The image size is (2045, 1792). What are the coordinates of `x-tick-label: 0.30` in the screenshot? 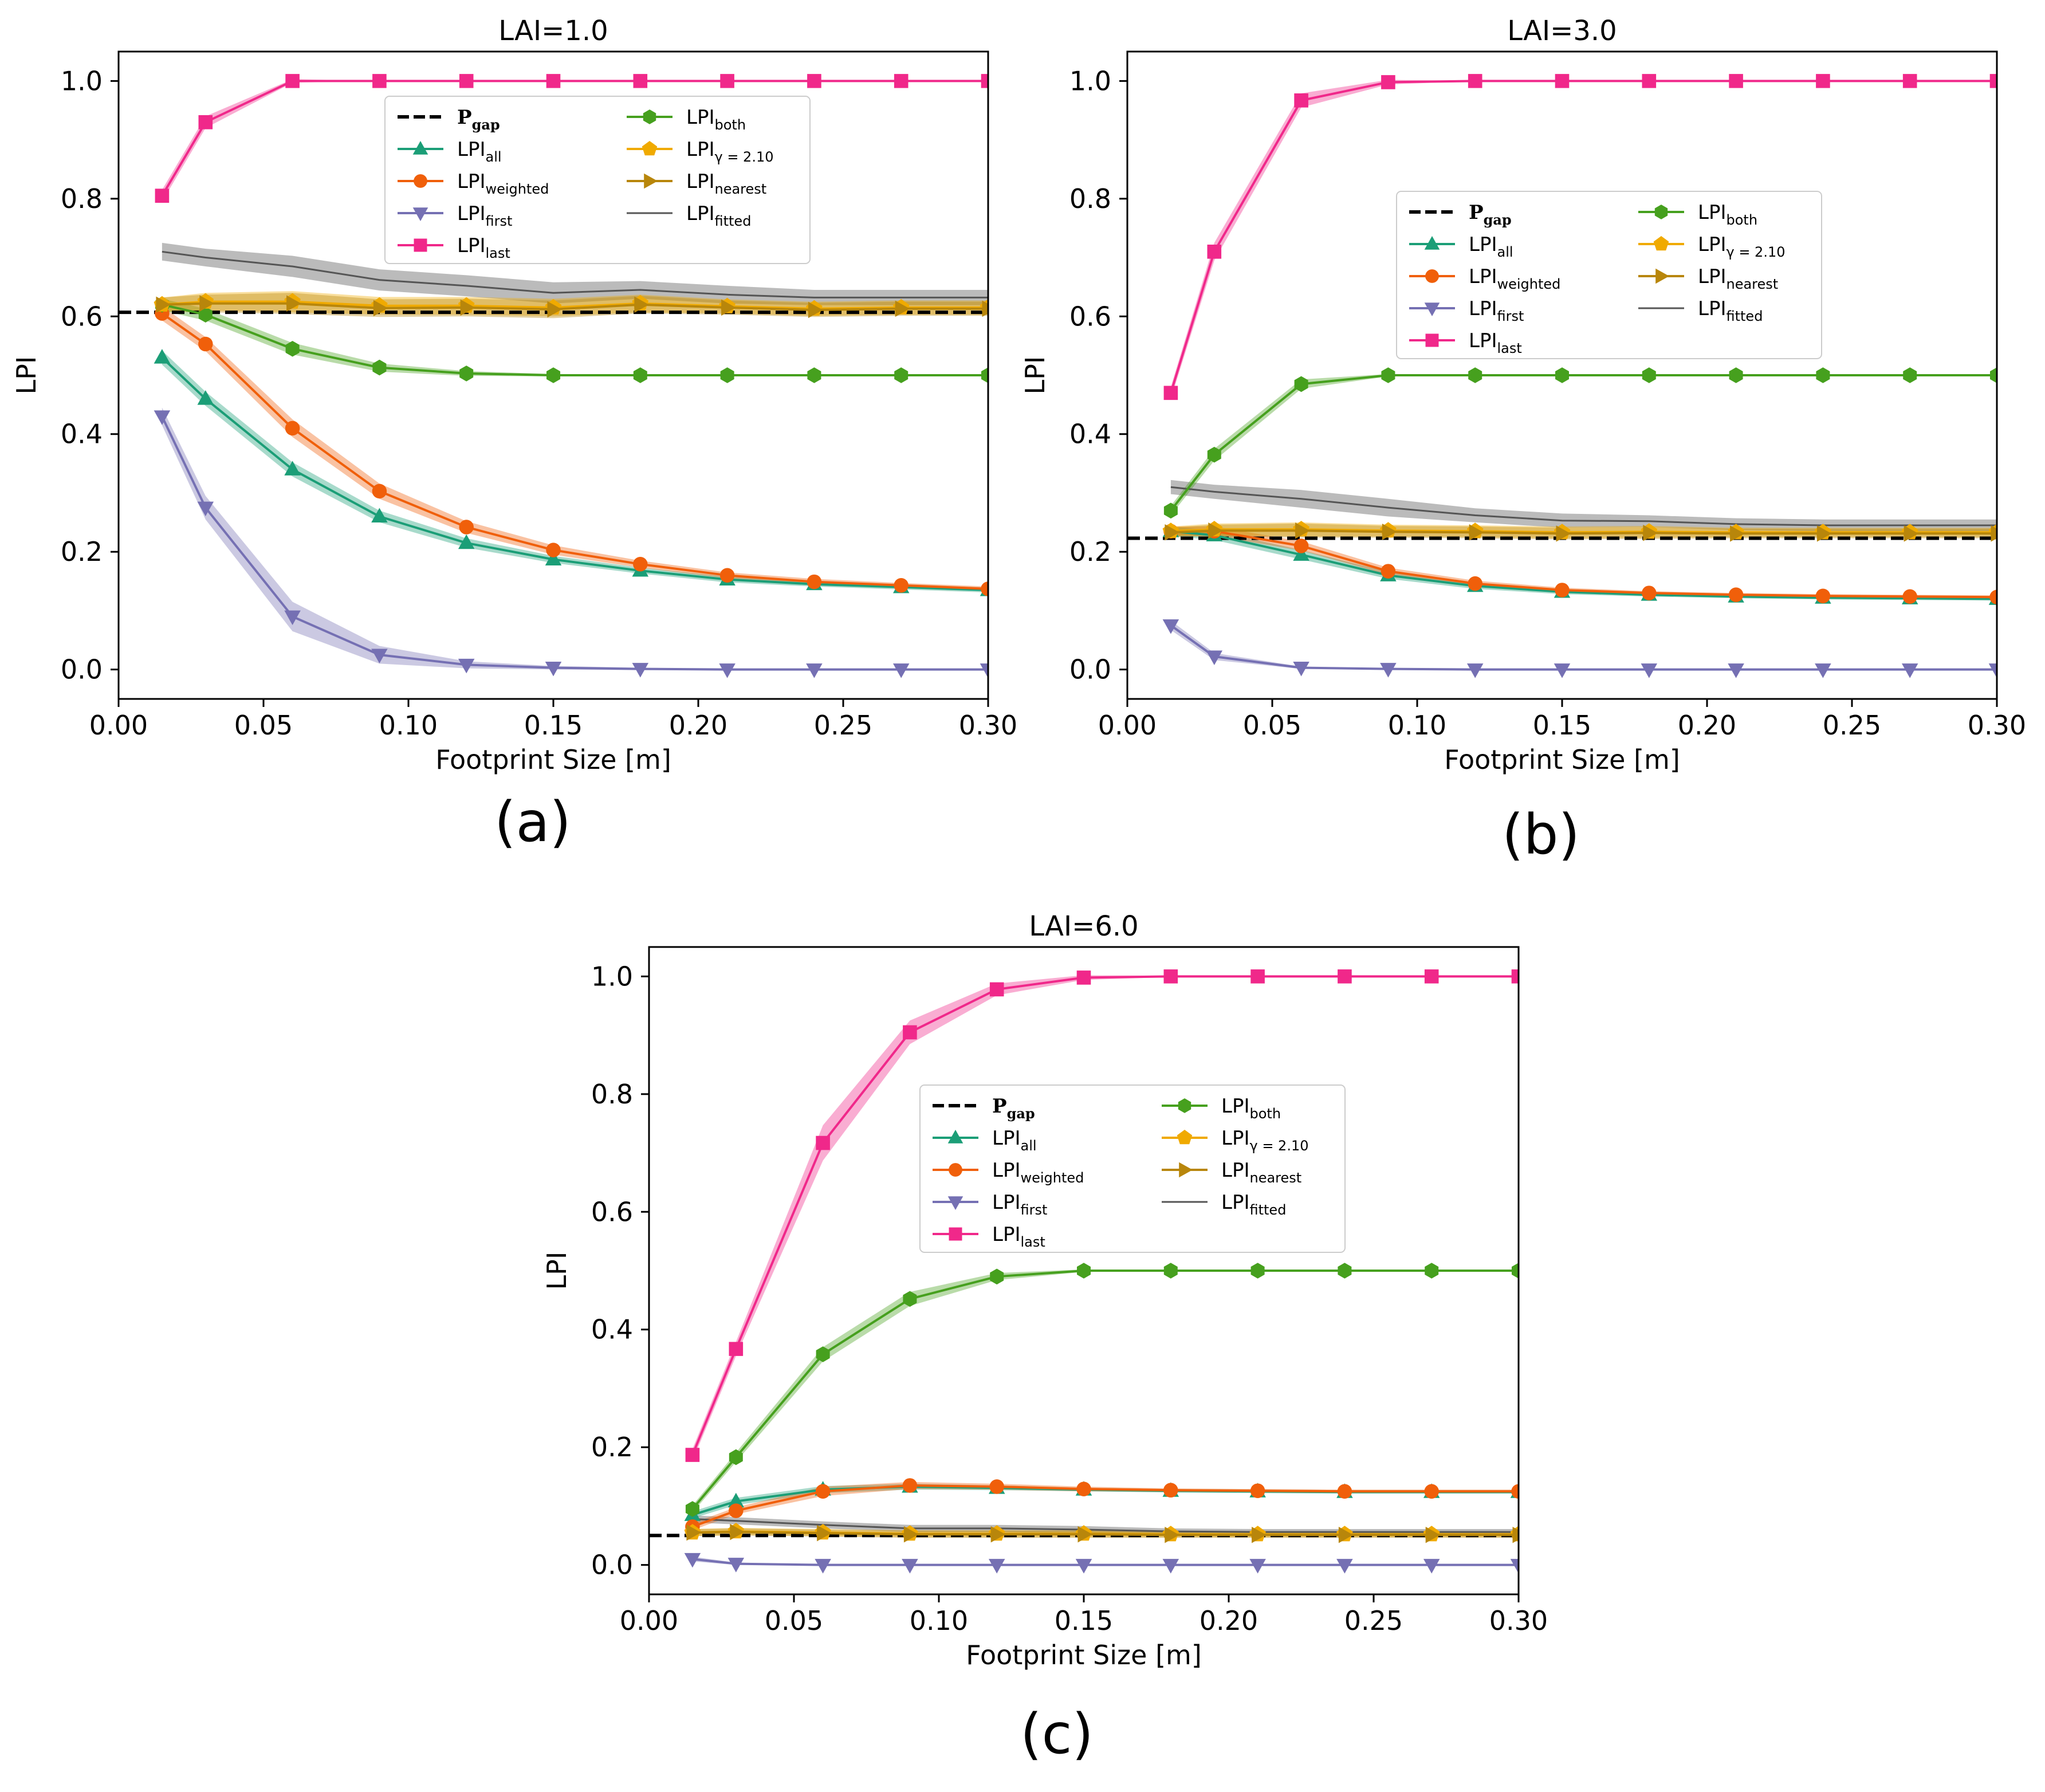 It's located at (1518, 1620).